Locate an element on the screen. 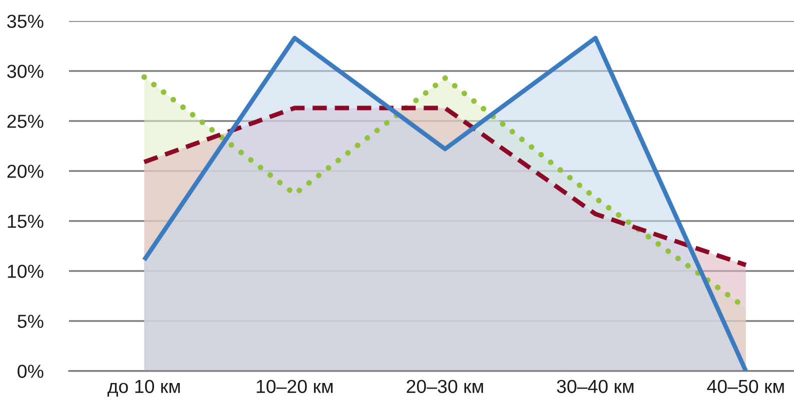  y-tick-label: 30% is located at coordinates (25, 71).